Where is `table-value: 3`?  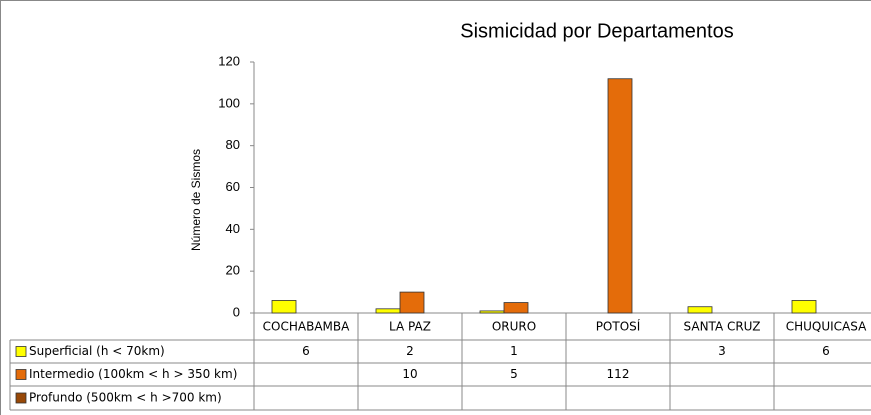
table-value: 3 is located at coordinates (722, 351).